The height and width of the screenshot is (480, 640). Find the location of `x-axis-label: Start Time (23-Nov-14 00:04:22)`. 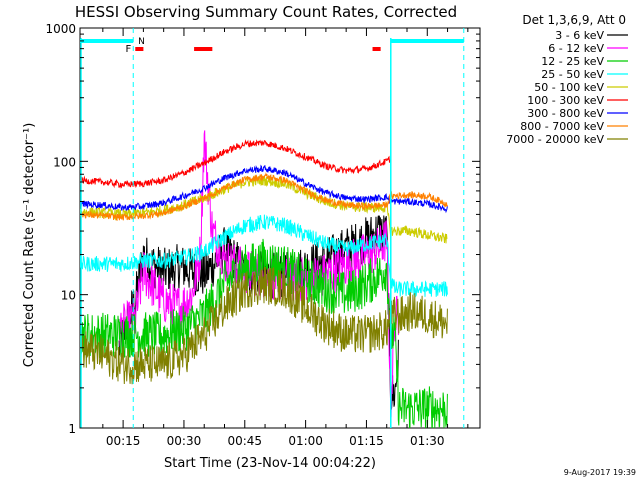

x-axis-label: Start Time (23-Nov-14 00:04:22) is located at coordinates (270, 463).